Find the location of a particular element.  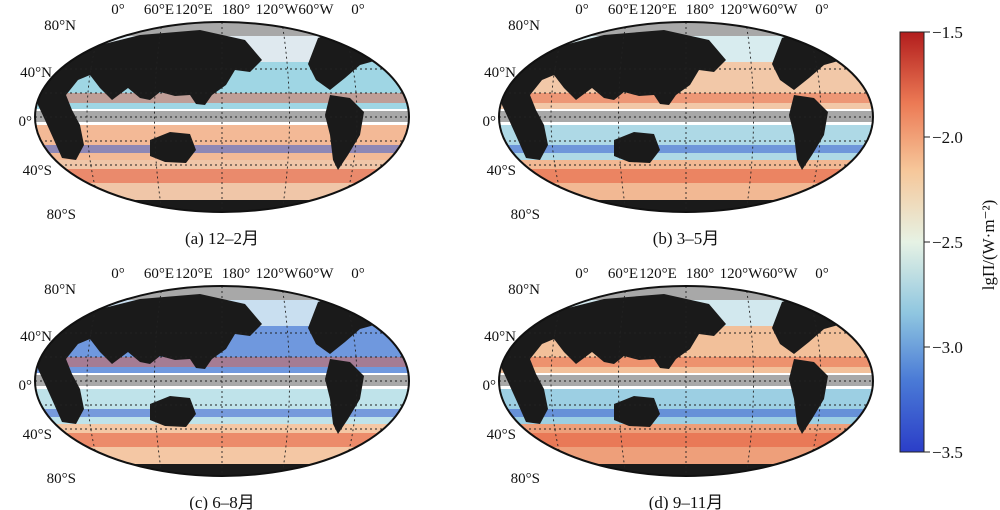

colorbar-tick: −1.5 is located at coordinates (947, 32).